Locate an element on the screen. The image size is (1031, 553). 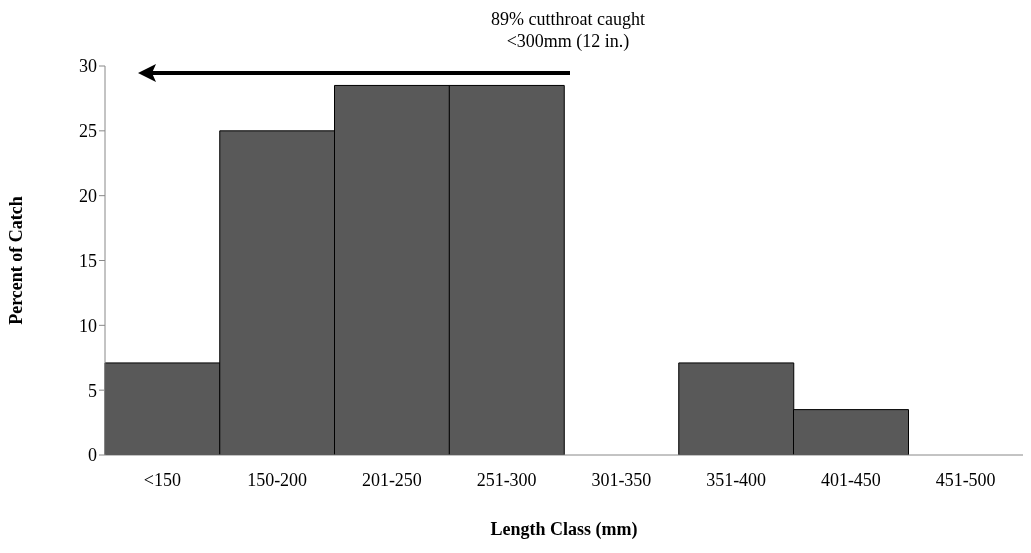
x-tick-label: 201-250 is located at coordinates (391, 479).